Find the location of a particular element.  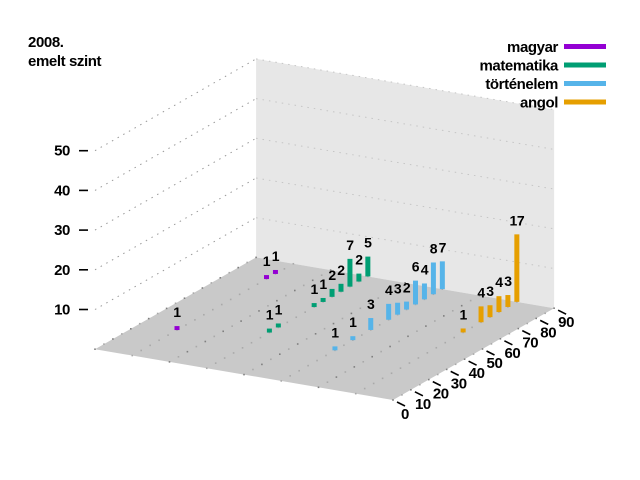

z-tick-label: 50 is located at coordinates (62, 151).